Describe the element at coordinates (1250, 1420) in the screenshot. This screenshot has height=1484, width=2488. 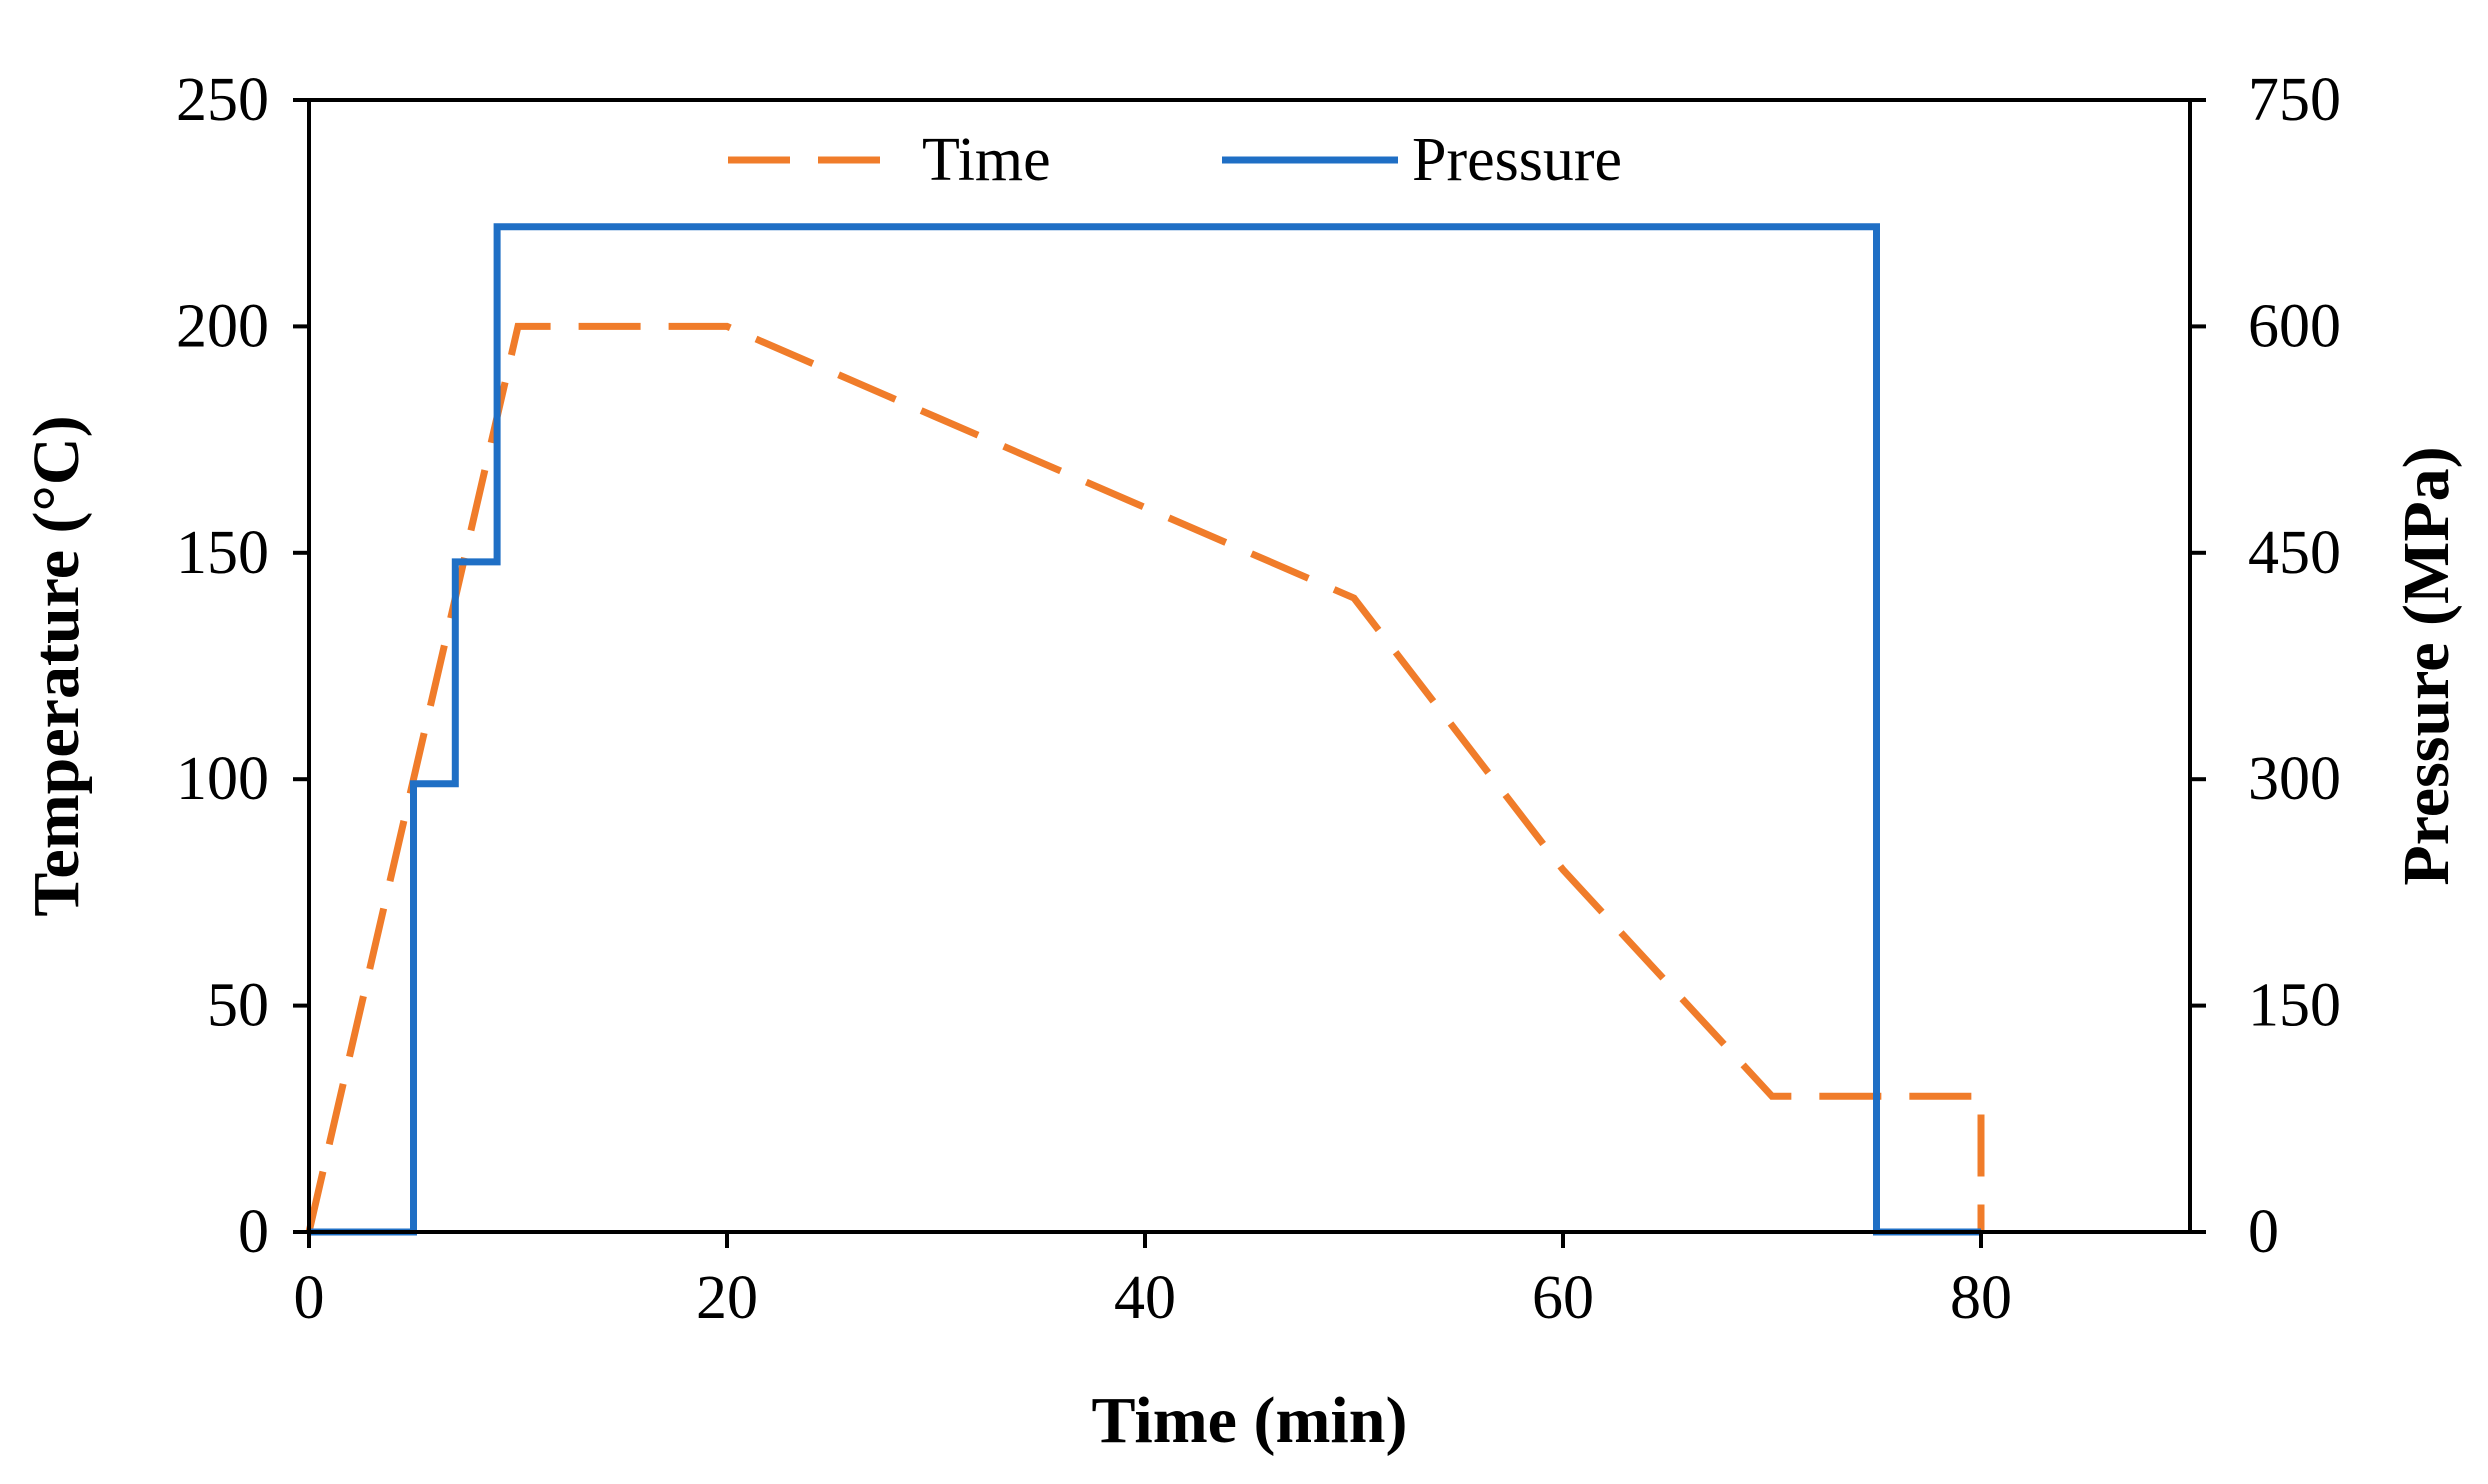
I see `x-axis-title: Time (min)` at that location.